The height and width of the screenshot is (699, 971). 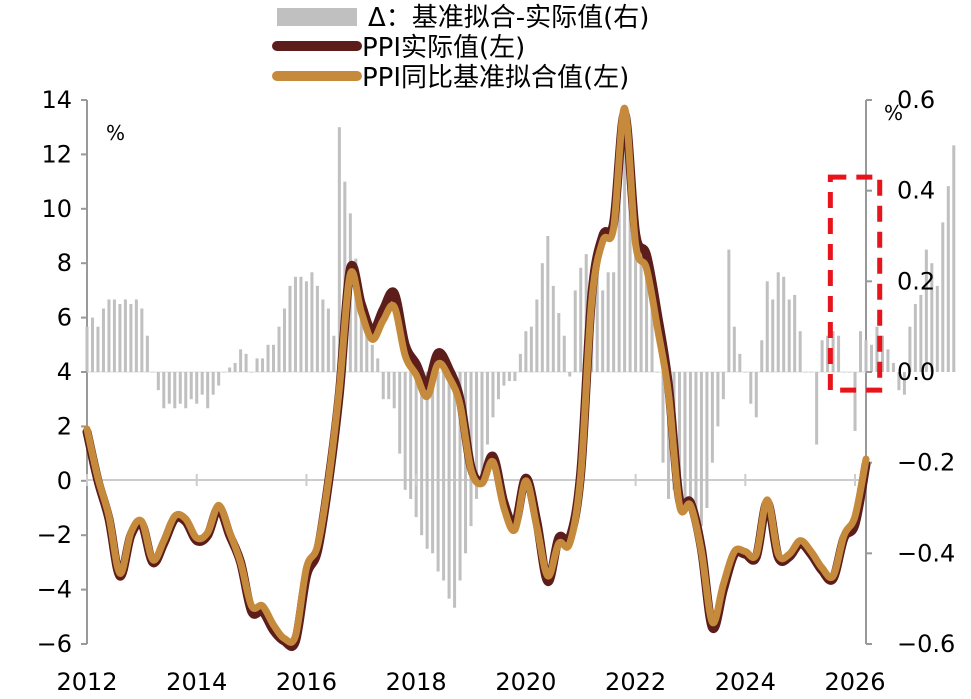 What do you see at coordinates (916, 281) in the screenshot?
I see `right-tick-label: 0.2` at bounding box center [916, 281].